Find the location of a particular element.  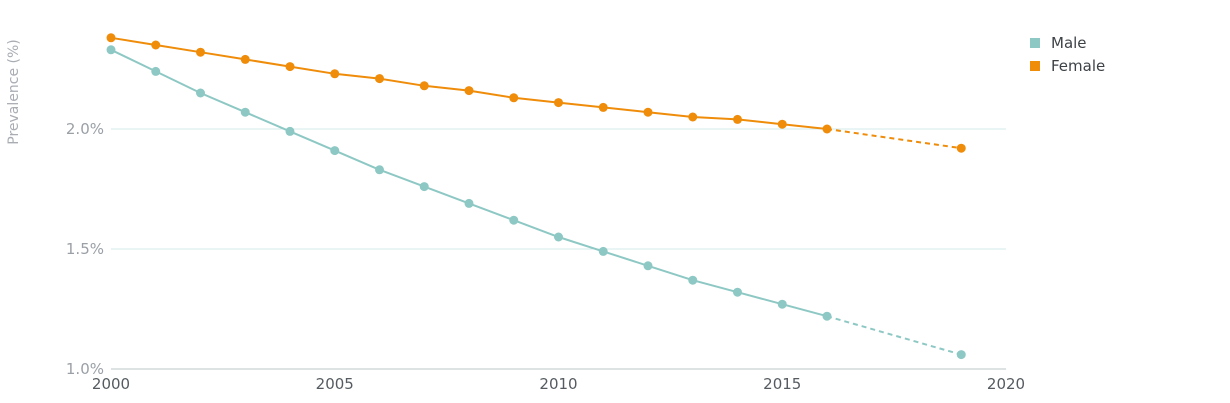

series-projection-male is located at coordinates (894, 335).